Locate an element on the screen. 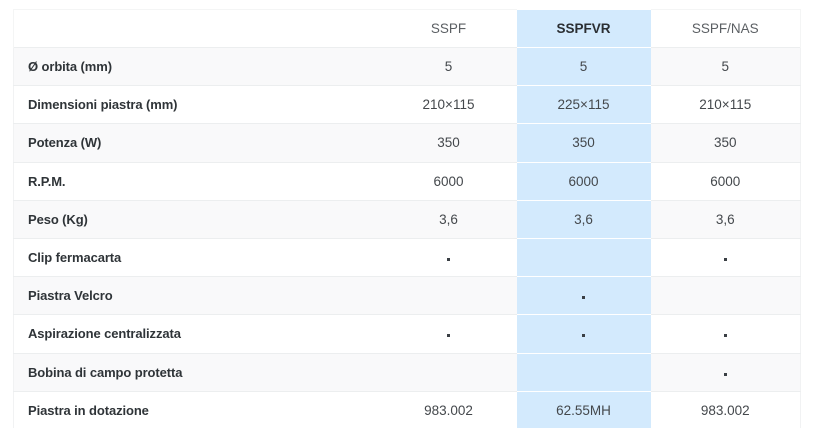 Image resolution: width=813 pixels, height=428 pixels. cell-sspfvr-row-1: 5 is located at coordinates (583, 66).